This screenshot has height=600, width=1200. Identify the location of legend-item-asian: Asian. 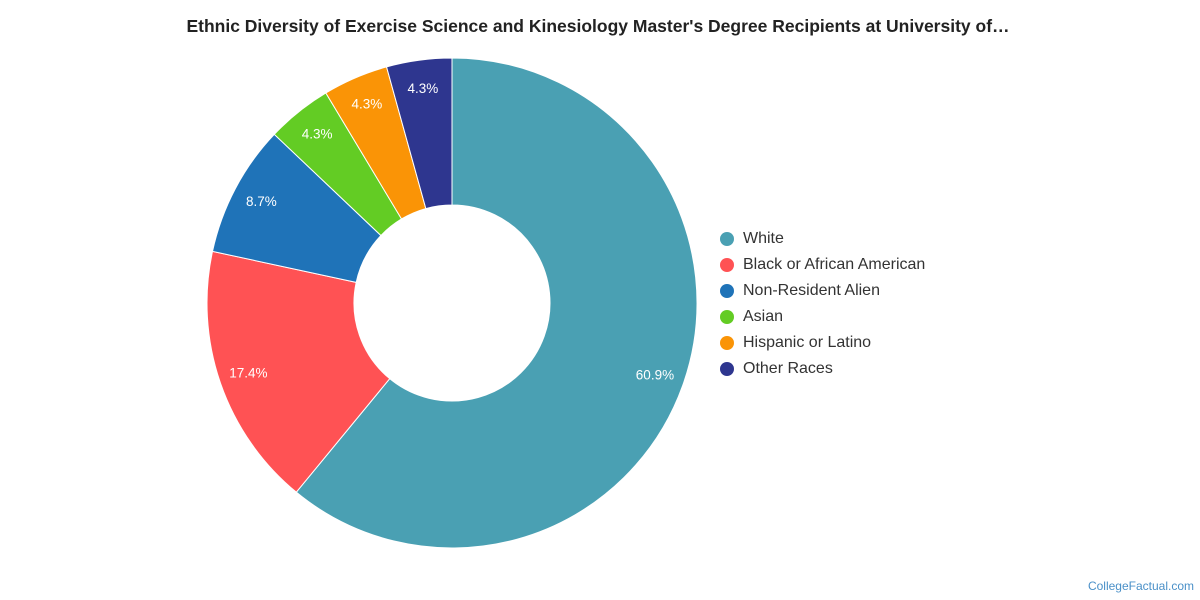
(822, 317).